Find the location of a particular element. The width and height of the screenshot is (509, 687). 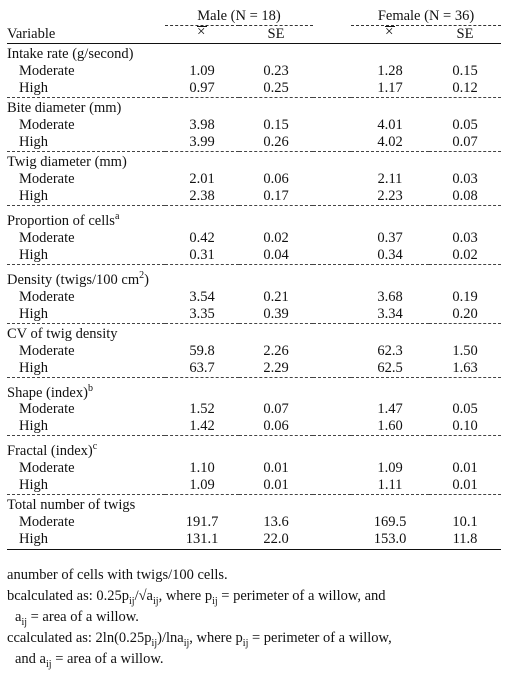

section-header-row: Proportion of cellsa is located at coordinates (254, 217).